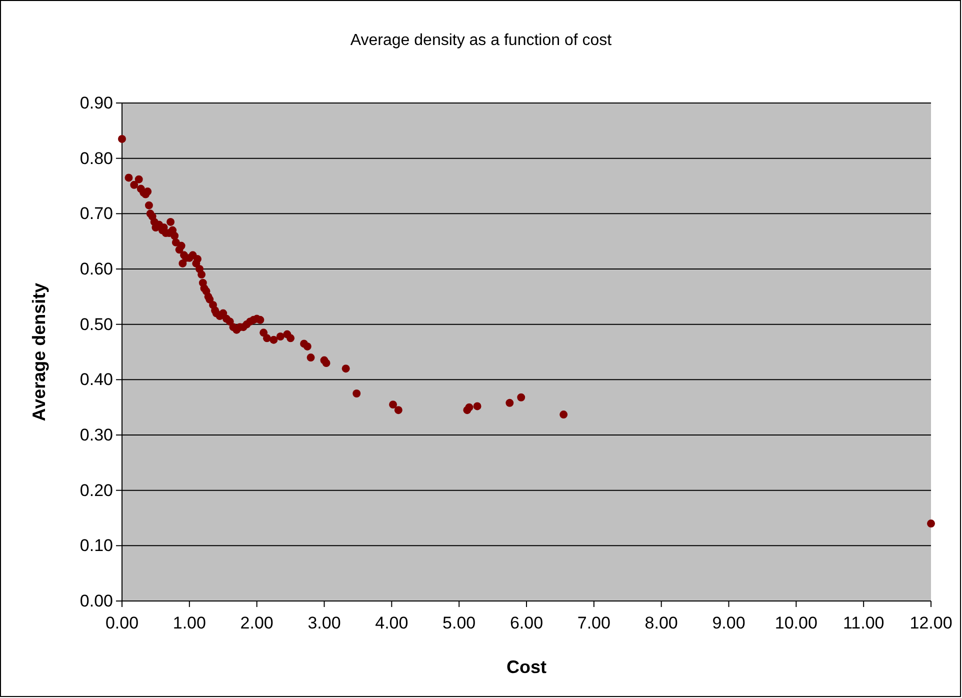 This screenshot has width=962, height=698. I want to click on y-tick-label: 0.10, so click(96, 546).